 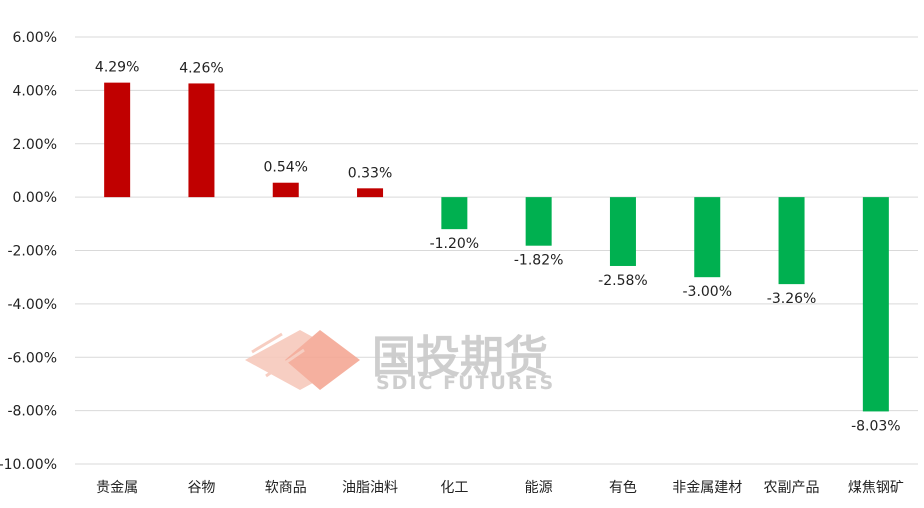 I want to click on x-category-label: 化工, so click(x=454, y=488).